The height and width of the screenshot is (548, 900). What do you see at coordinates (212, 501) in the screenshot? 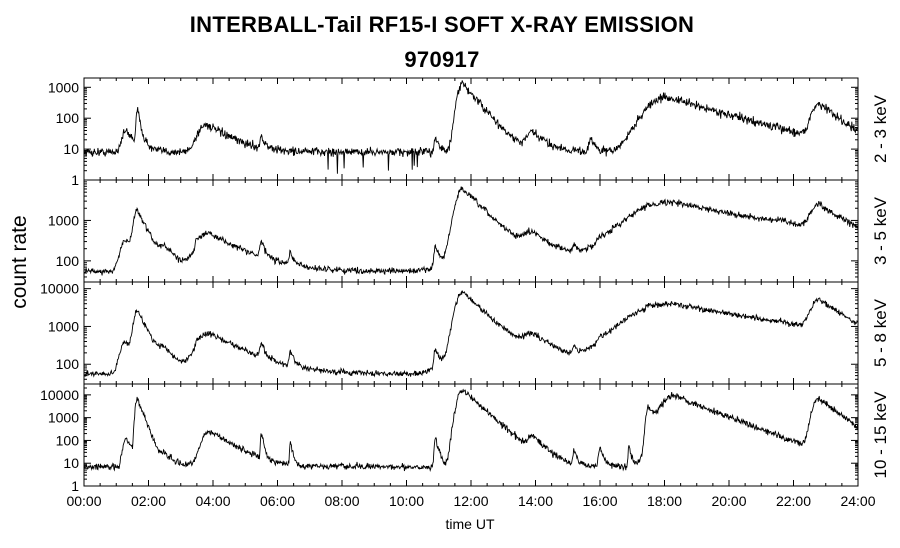
I see `x-tick-label: 04:00` at bounding box center [212, 501].